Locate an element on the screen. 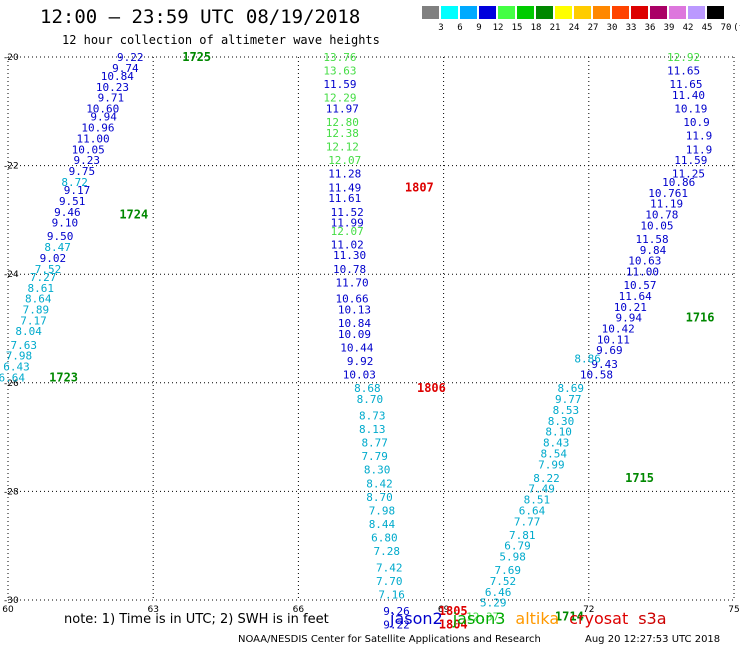 The height and width of the screenshot is (650, 740). pass-time-label: 1716 is located at coordinates (700, 318).